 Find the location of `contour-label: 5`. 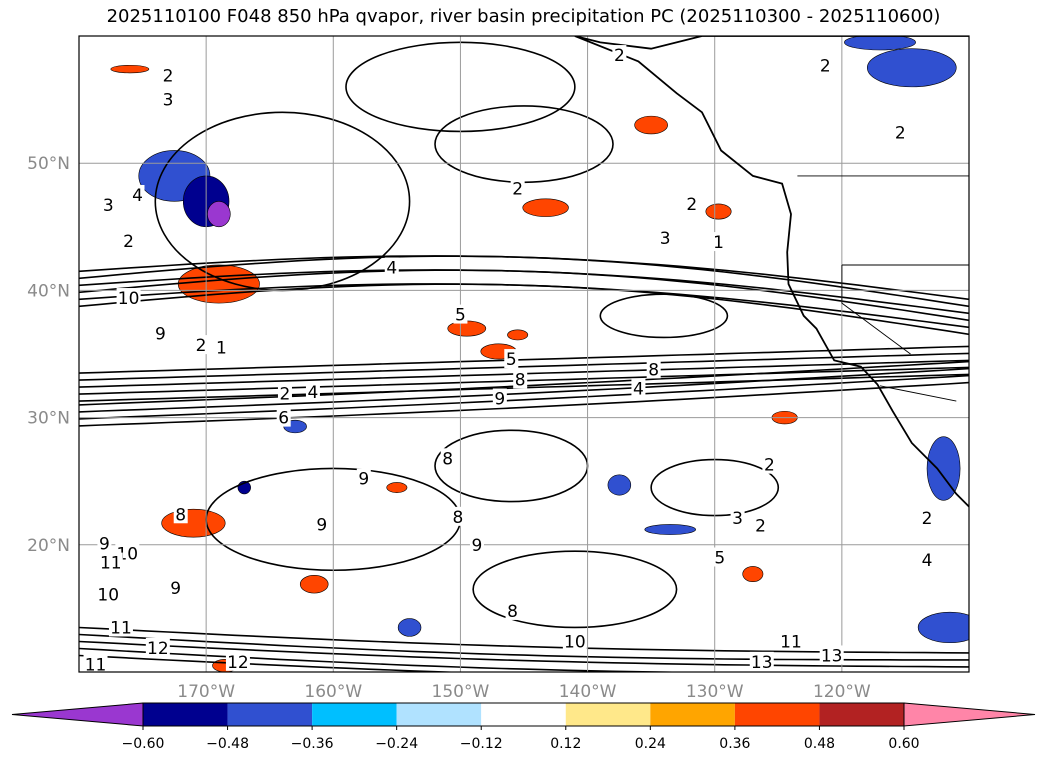

contour-label: 5 is located at coordinates (511, 360).